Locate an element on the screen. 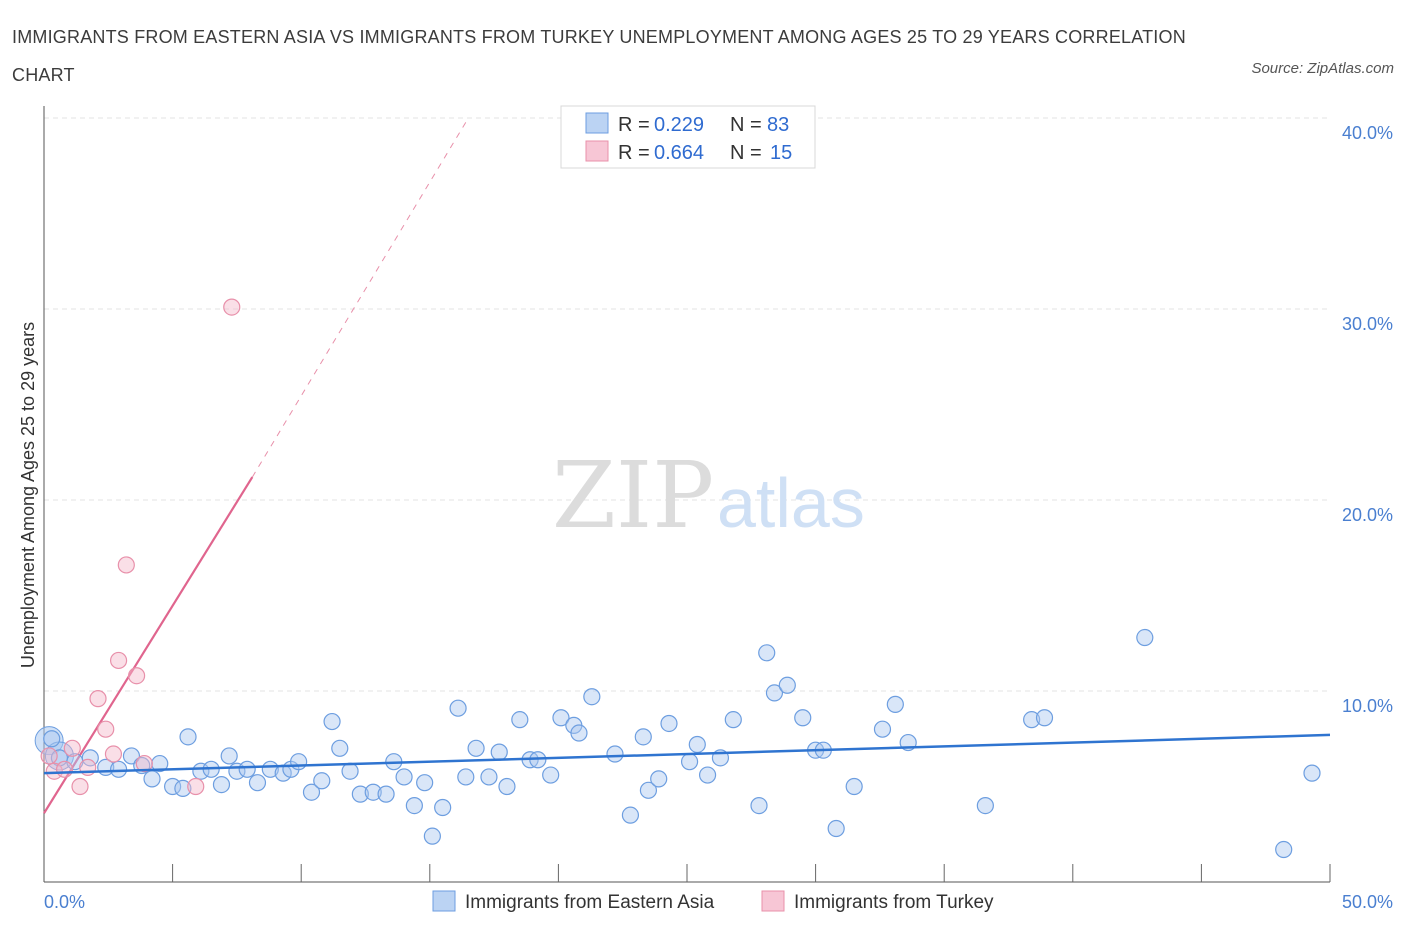 This screenshot has height=930, width=1406. legend-n-value-turkey: 15 is located at coordinates (781, 153).